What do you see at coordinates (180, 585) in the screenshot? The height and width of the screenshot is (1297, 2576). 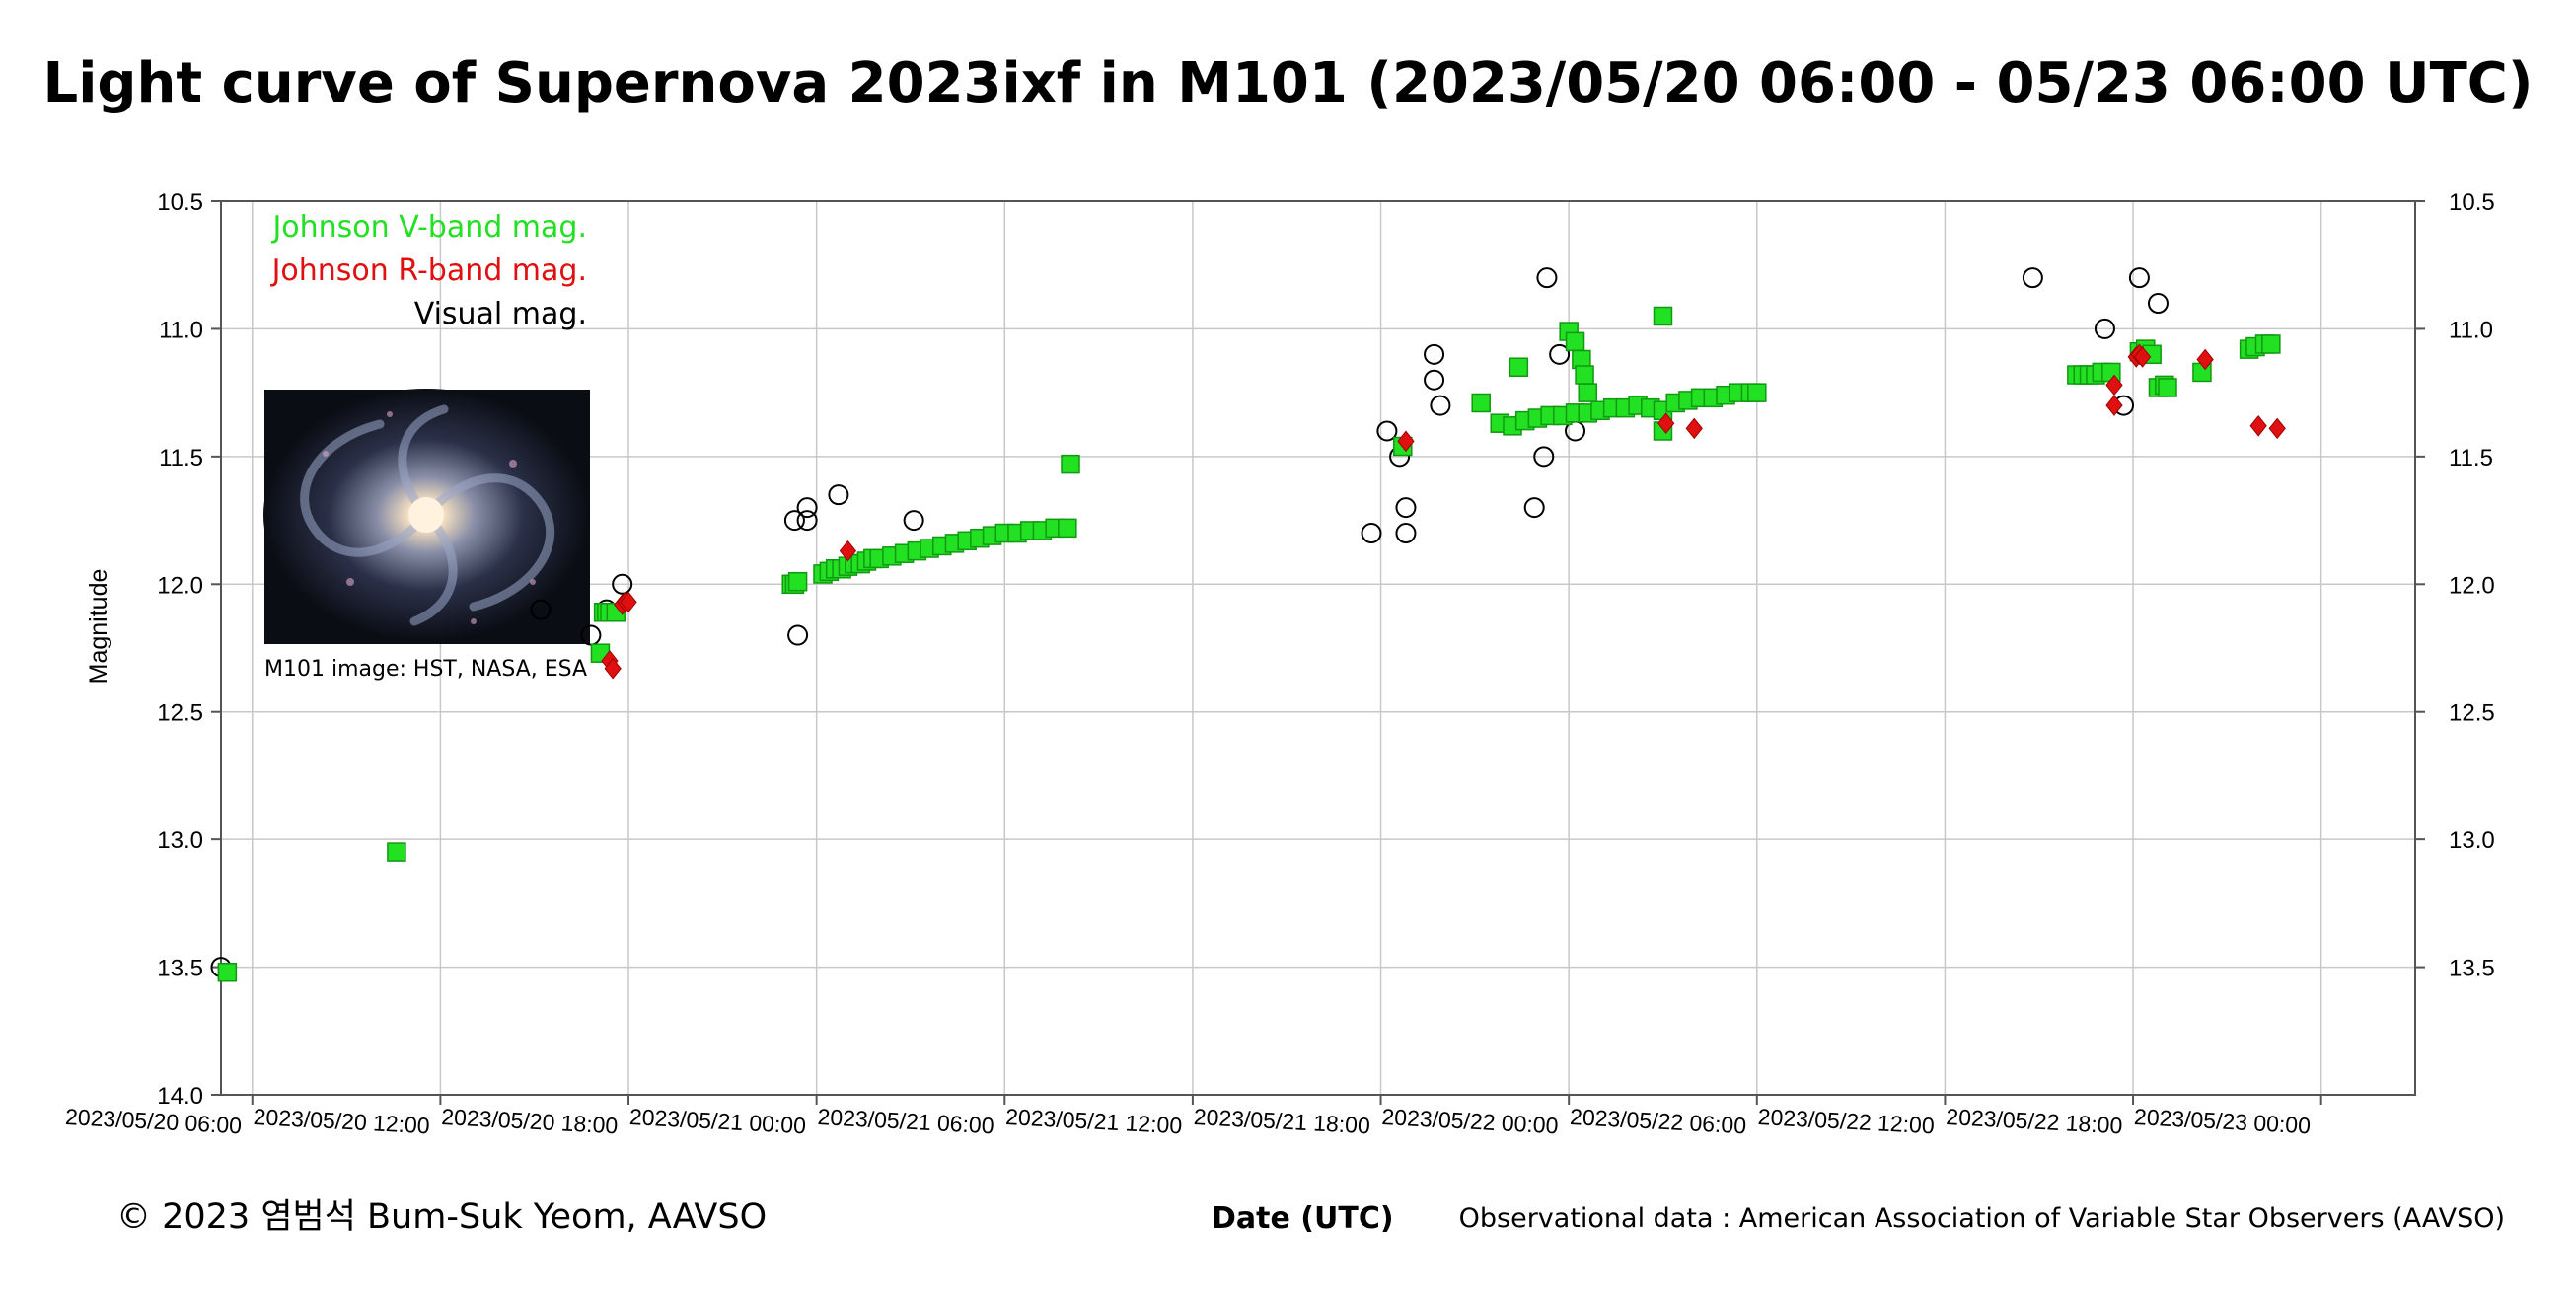 I see `y-tick-label: 12.0` at bounding box center [180, 585].